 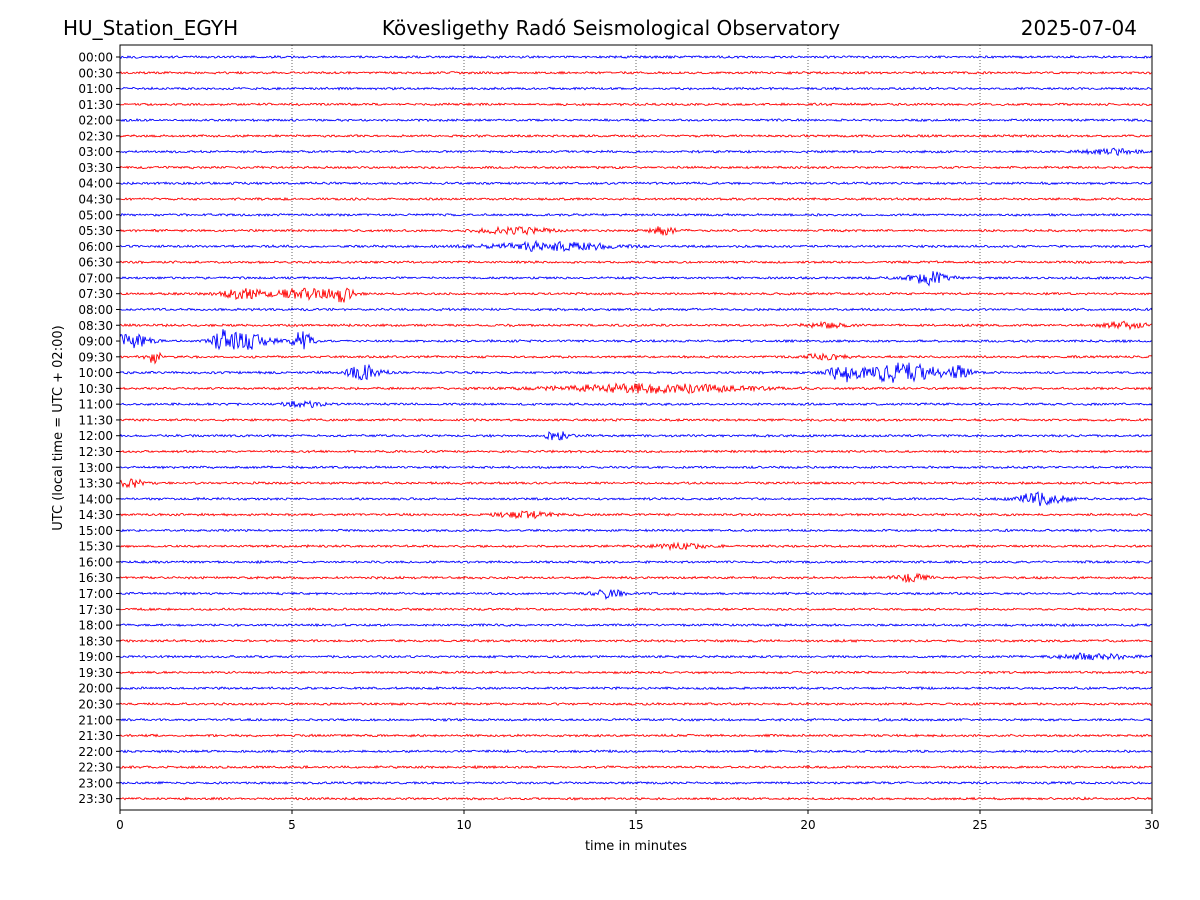 I want to click on y-tick-label: 00:30, so click(x=95, y=73).